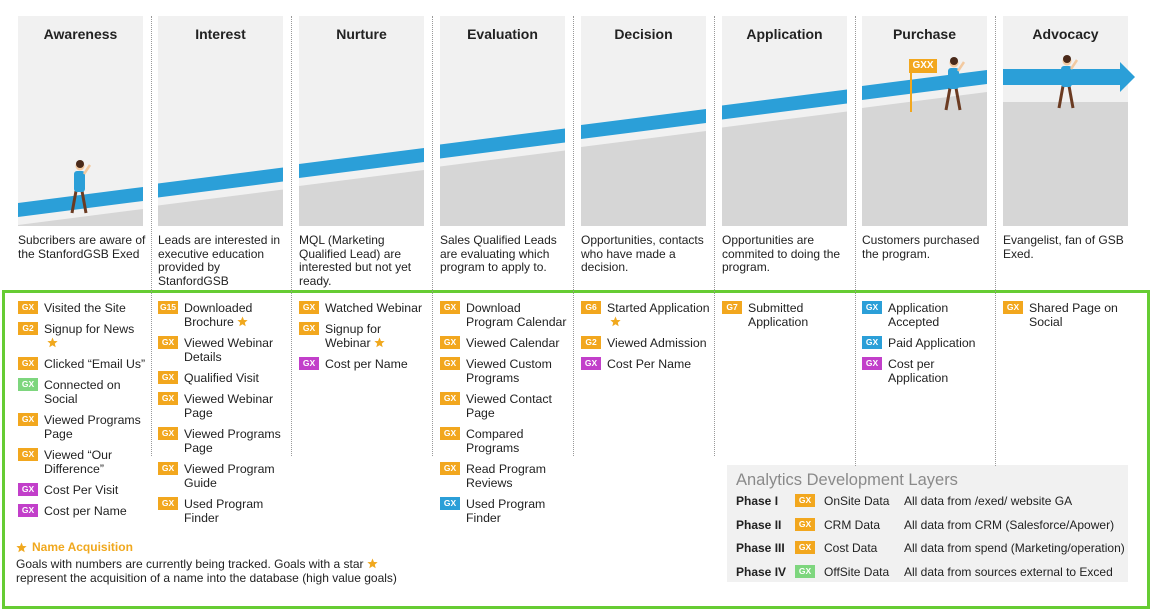 The image size is (1150, 610). I want to click on legend-title: Name Acquisition, so click(82, 547).